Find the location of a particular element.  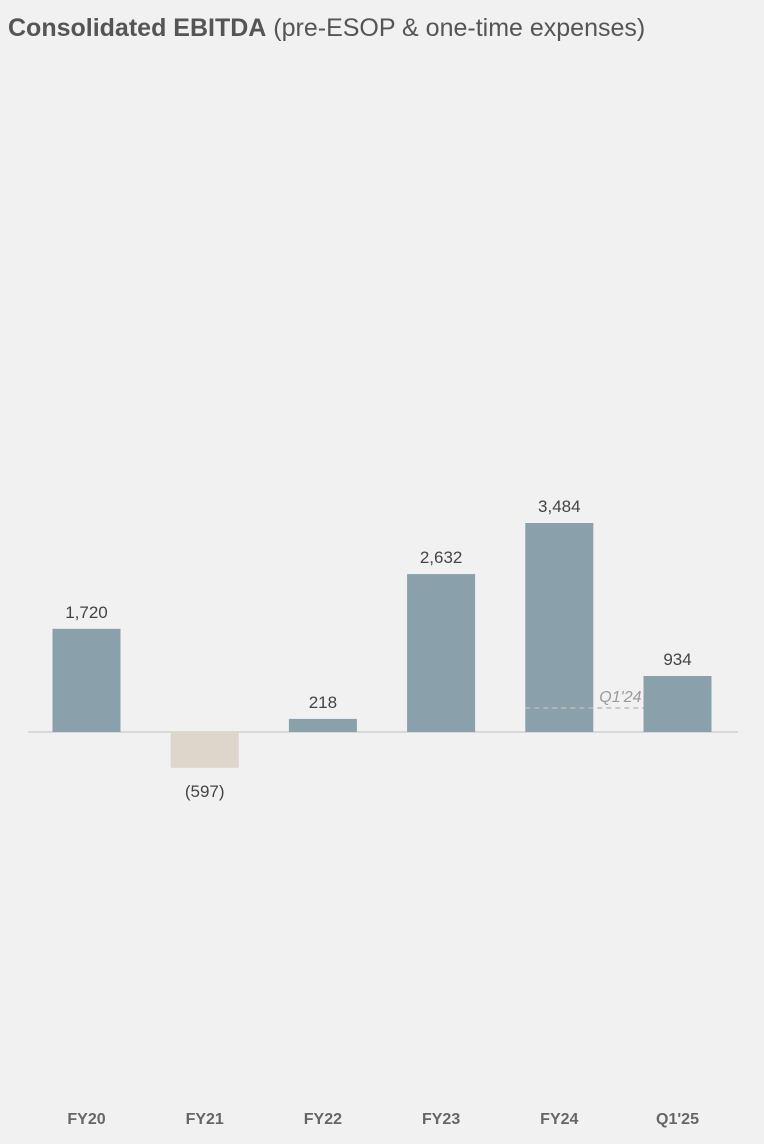

category-label-q1-25: Q1'25 is located at coordinates (677, 1119).